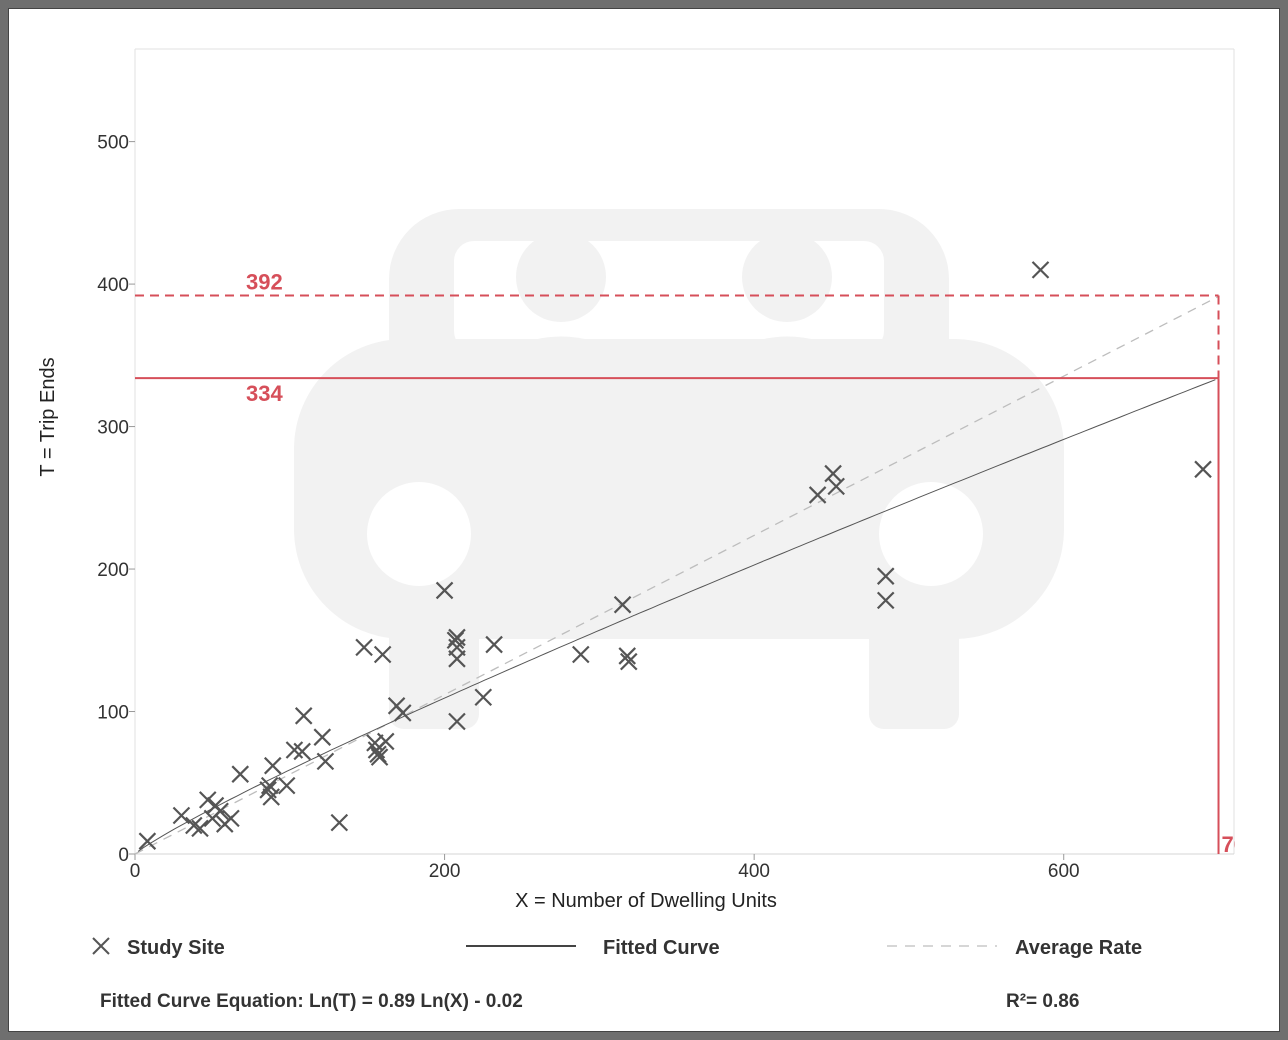  I want to click on legend-study-site-label: Study Site, so click(176, 948).